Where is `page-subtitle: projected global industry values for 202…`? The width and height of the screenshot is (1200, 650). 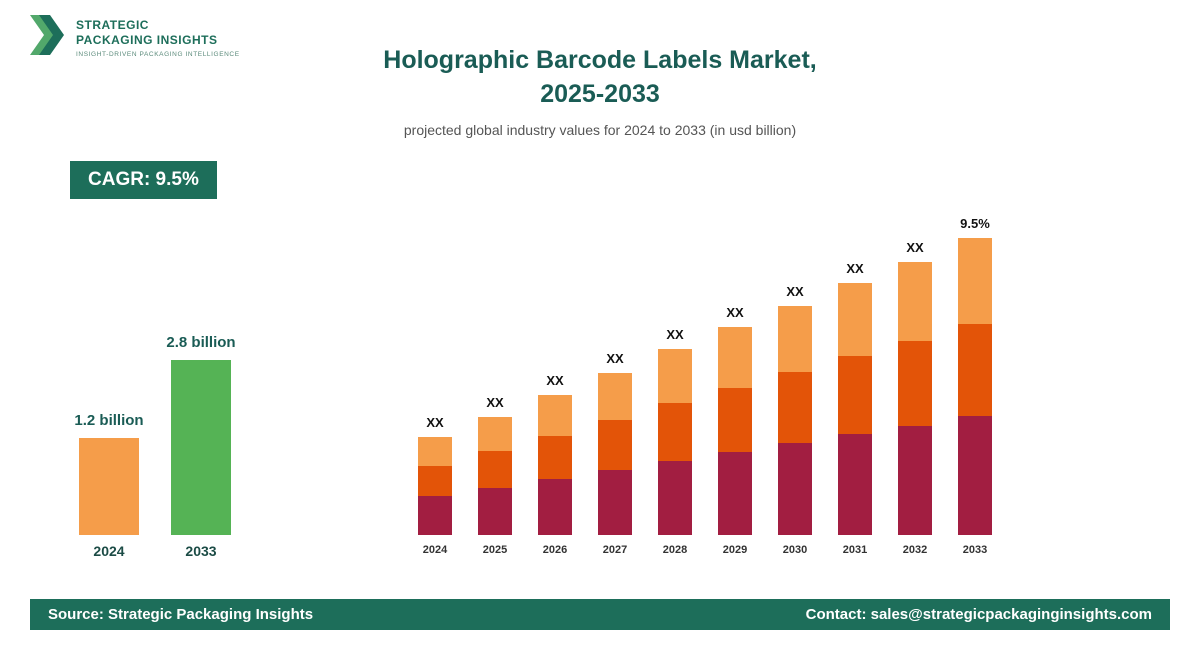 page-subtitle: projected global industry values for 202… is located at coordinates (600, 129).